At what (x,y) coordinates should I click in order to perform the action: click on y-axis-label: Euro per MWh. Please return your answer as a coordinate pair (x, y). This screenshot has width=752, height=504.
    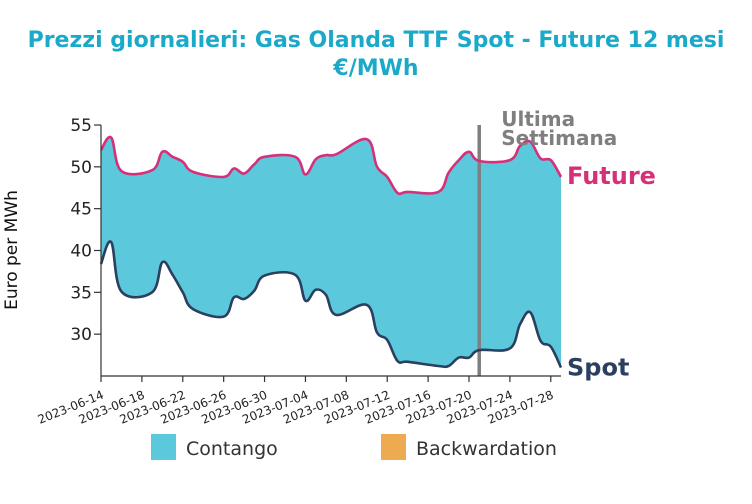
    Looking at the image, I should click on (12, 250).